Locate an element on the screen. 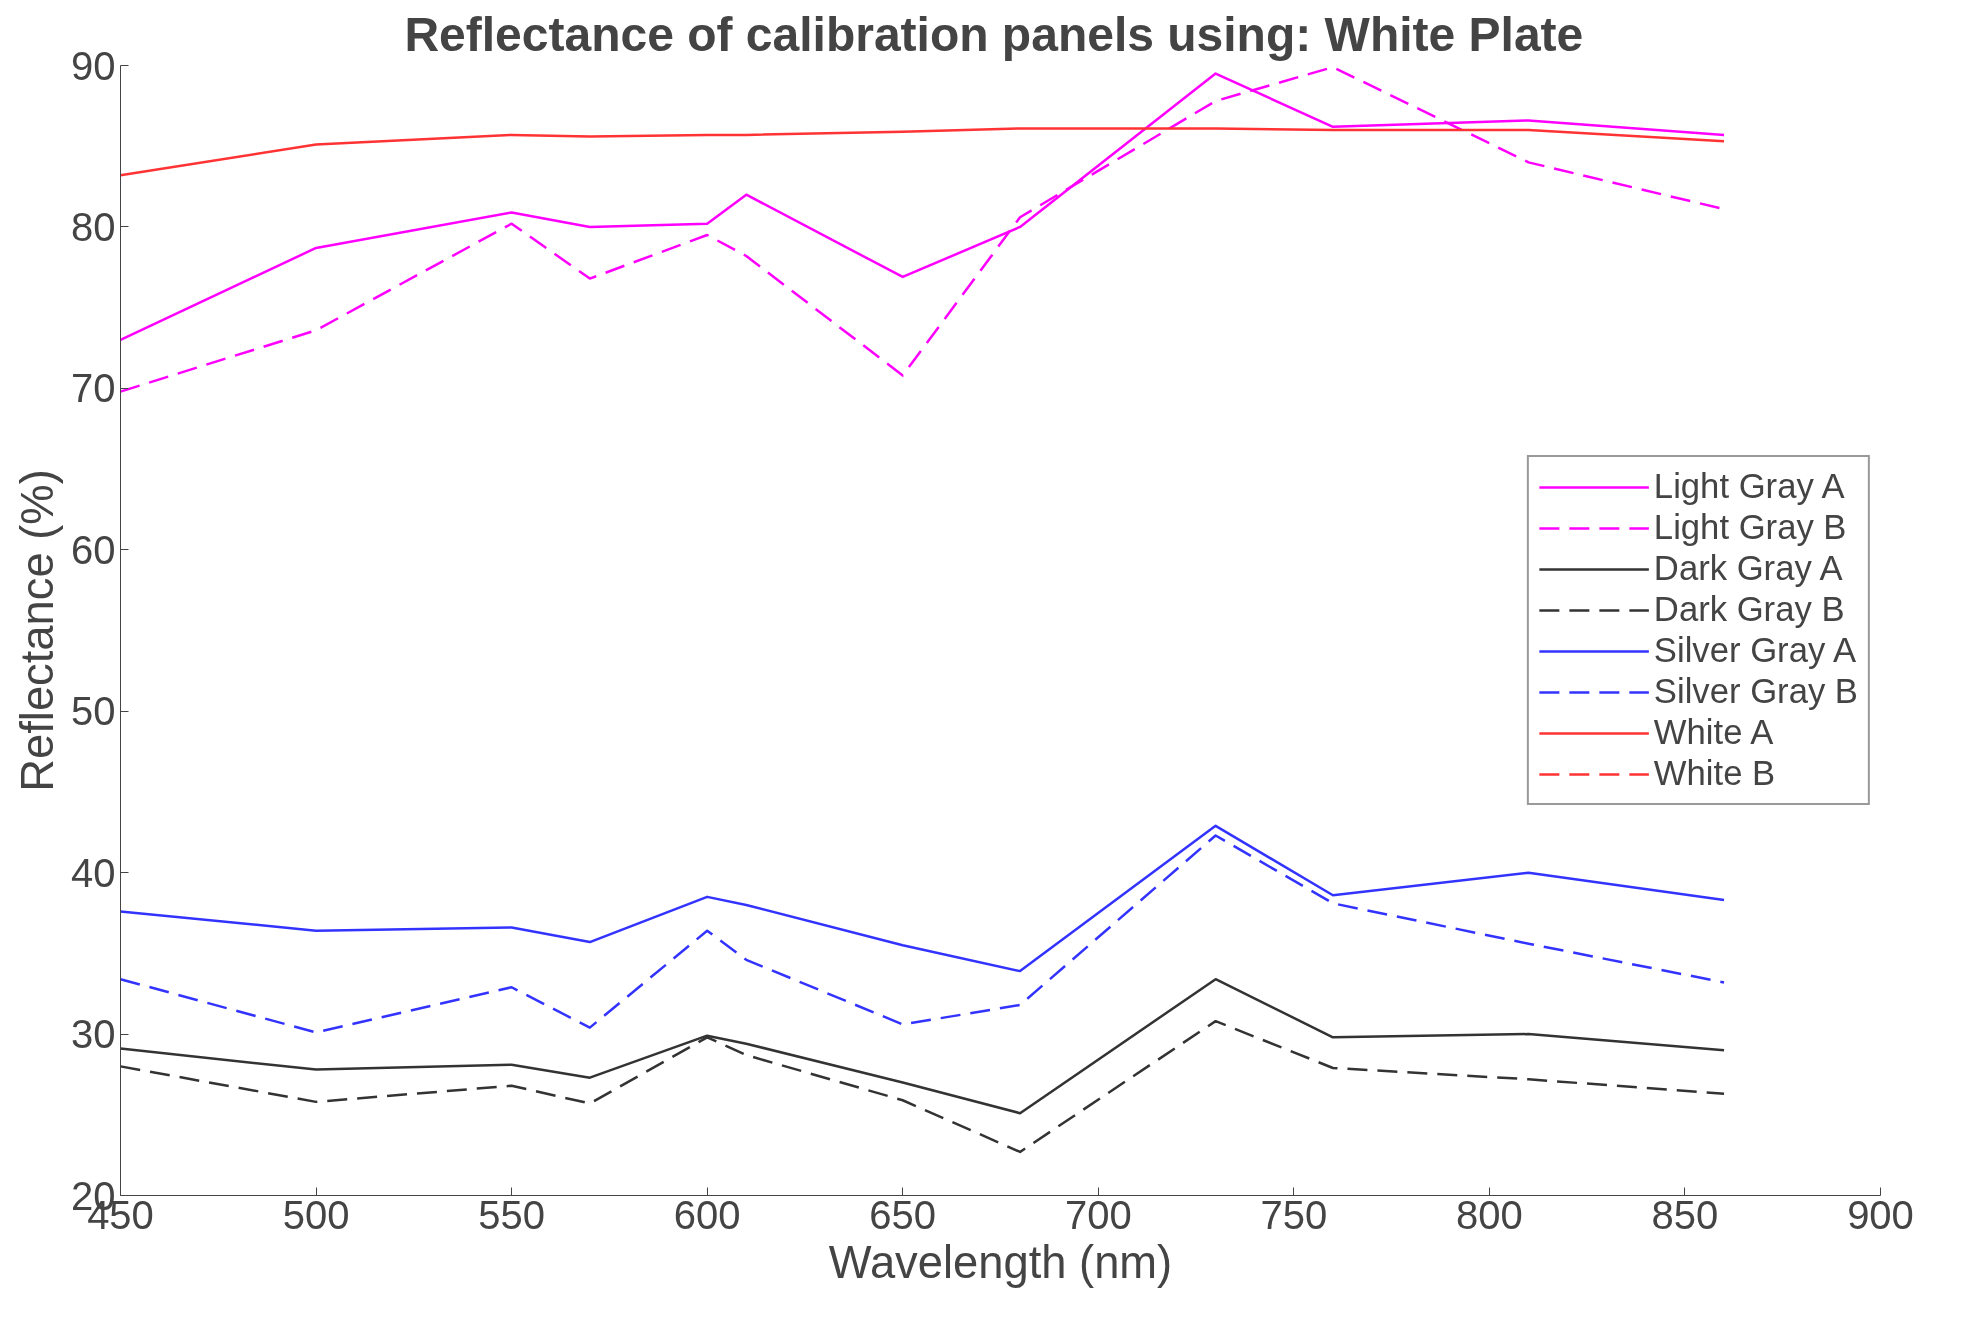 This screenshot has height=1319, width=1982. y-tick-label: 40 is located at coordinates (93, 872).